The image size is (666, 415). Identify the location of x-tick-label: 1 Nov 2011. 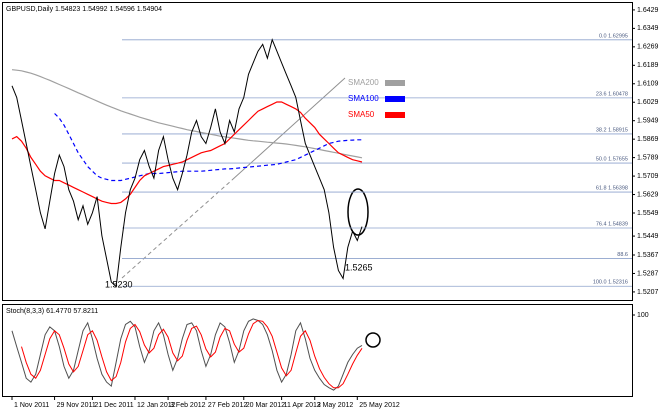
(31, 405).